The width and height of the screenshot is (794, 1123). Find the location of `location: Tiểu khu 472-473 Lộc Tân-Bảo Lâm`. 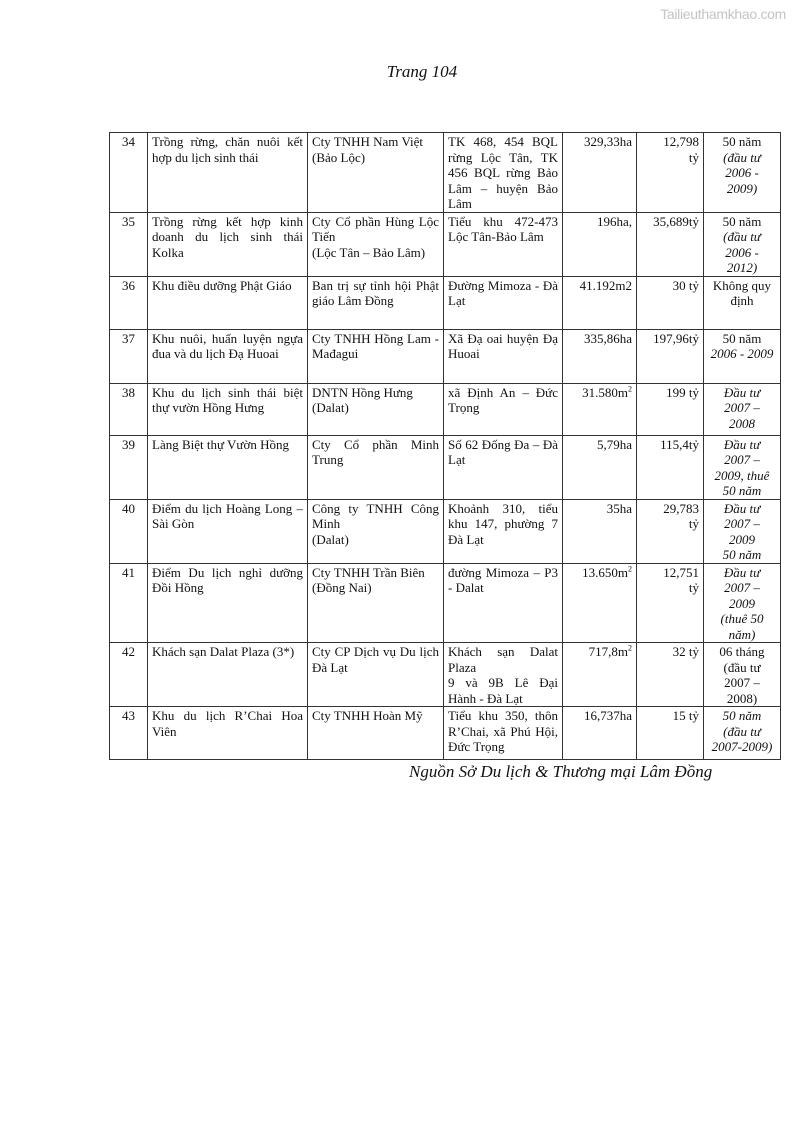

location: Tiểu khu 472-473 Lộc Tân-Bảo Lâm is located at coordinates (503, 244).